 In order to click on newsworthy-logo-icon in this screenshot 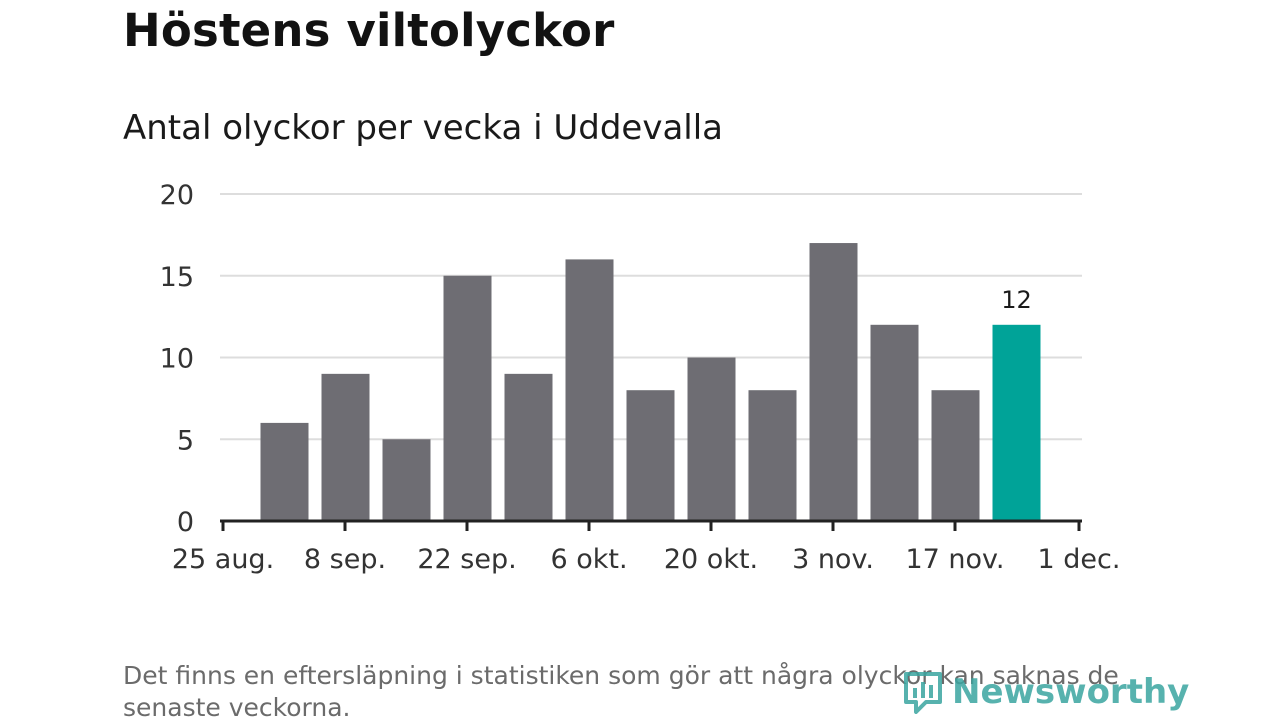, I will do `click(923, 693)`.